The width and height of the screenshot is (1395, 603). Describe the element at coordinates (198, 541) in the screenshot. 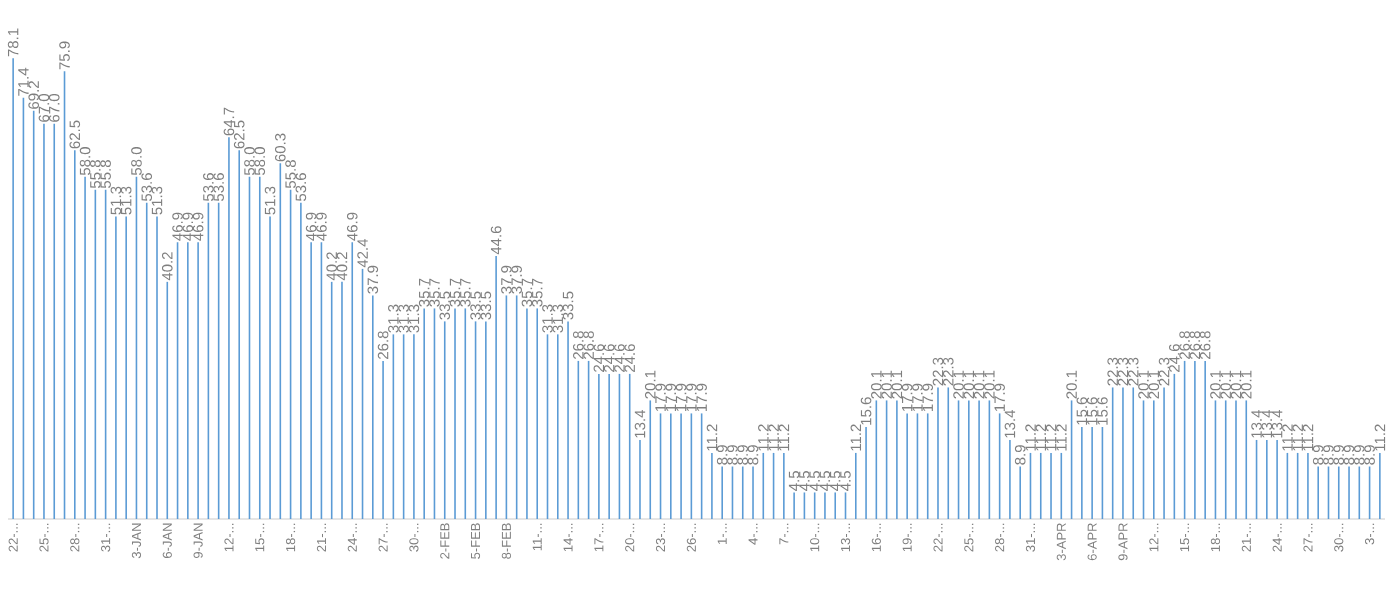

I see `x-tick-label: 9-JAN` at that location.